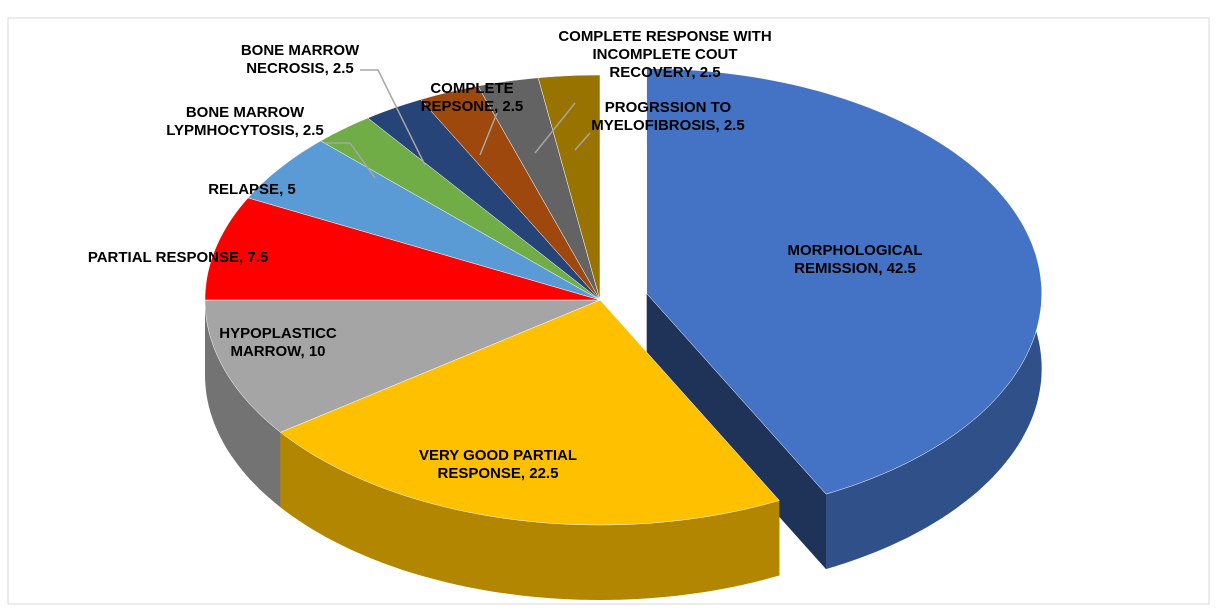  Describe the element at coordinates (235, 121) in the screenshot. I see `category-label: BONE MARROW LYPMHOCYTOSIS` at that location.